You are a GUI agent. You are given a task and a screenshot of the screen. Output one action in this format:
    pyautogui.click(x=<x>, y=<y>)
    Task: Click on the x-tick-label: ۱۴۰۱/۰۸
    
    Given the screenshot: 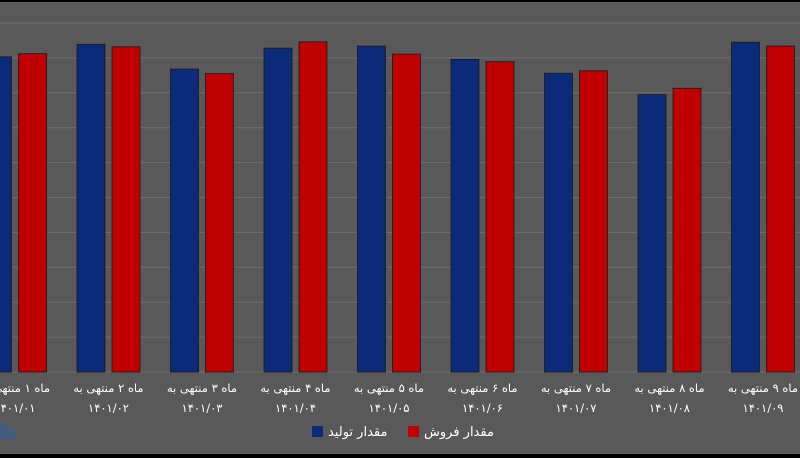 What is the action you would take?
    pyautogui.click(x=669, y=408)
    